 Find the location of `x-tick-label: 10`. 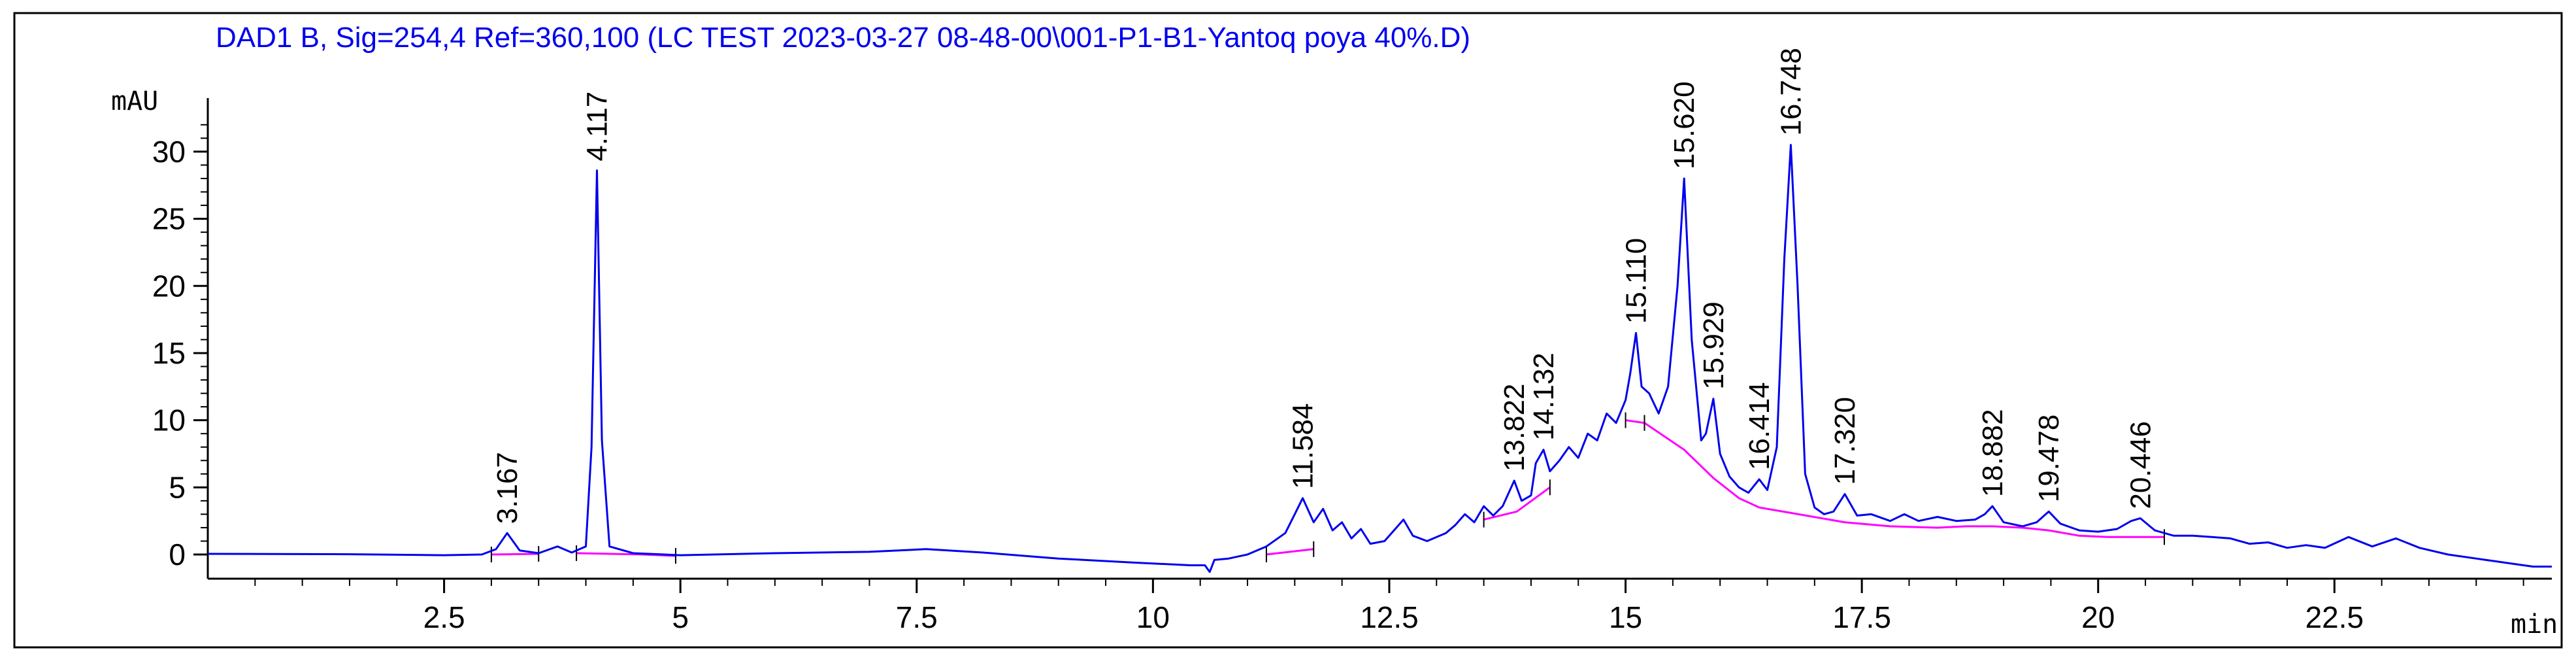

x-tick-label: 10 is located at coordinates (1153, 617).